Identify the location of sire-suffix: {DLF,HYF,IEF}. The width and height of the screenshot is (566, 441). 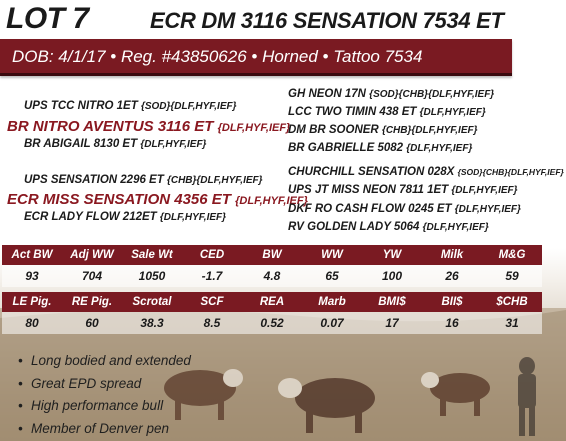
(254, 128).